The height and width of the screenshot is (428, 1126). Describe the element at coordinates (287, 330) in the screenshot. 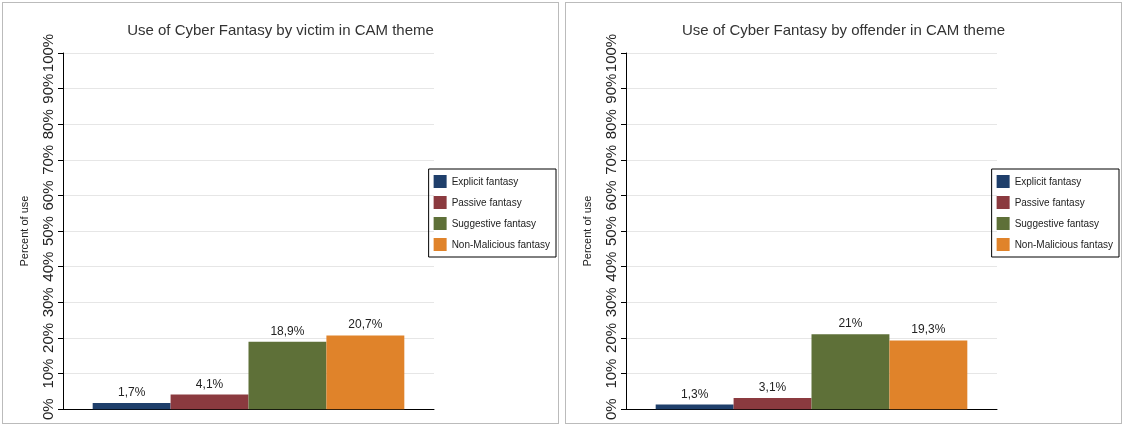

I see `data-label: 18,9%` at that location.